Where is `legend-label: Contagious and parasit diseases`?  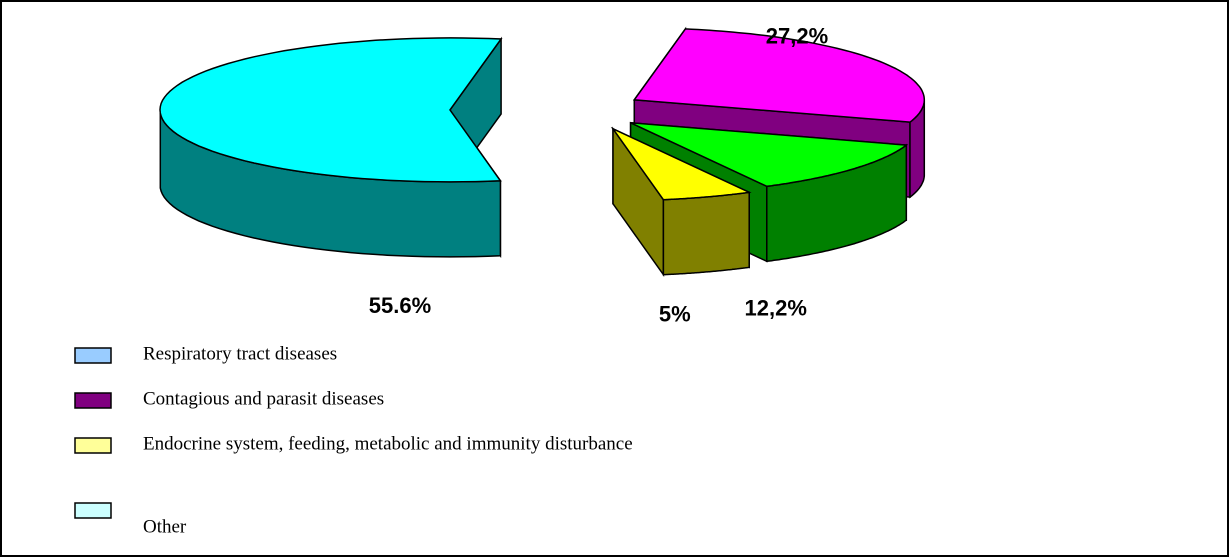
legend-label: Contagious and parasit diseases is located at coordinates (263, 398).